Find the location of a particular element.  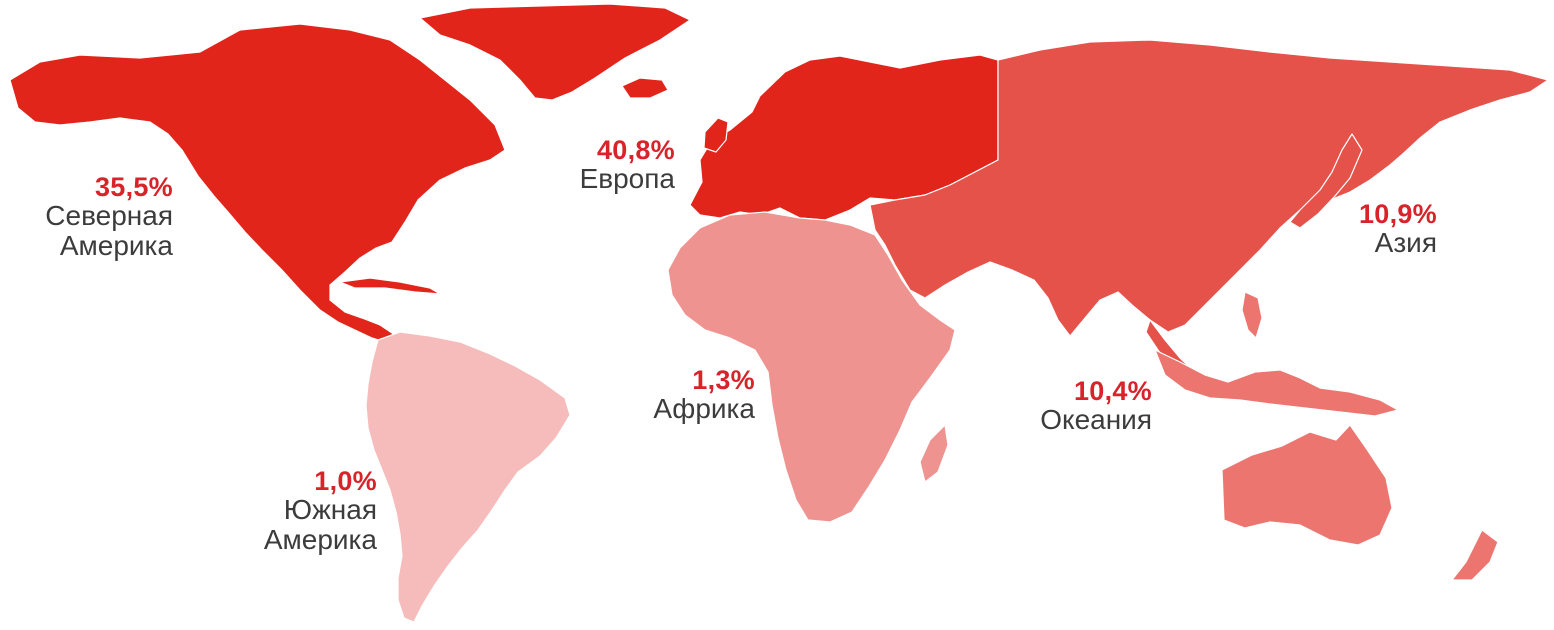

new-zealand-shape is located at coordinates (1475, 555).